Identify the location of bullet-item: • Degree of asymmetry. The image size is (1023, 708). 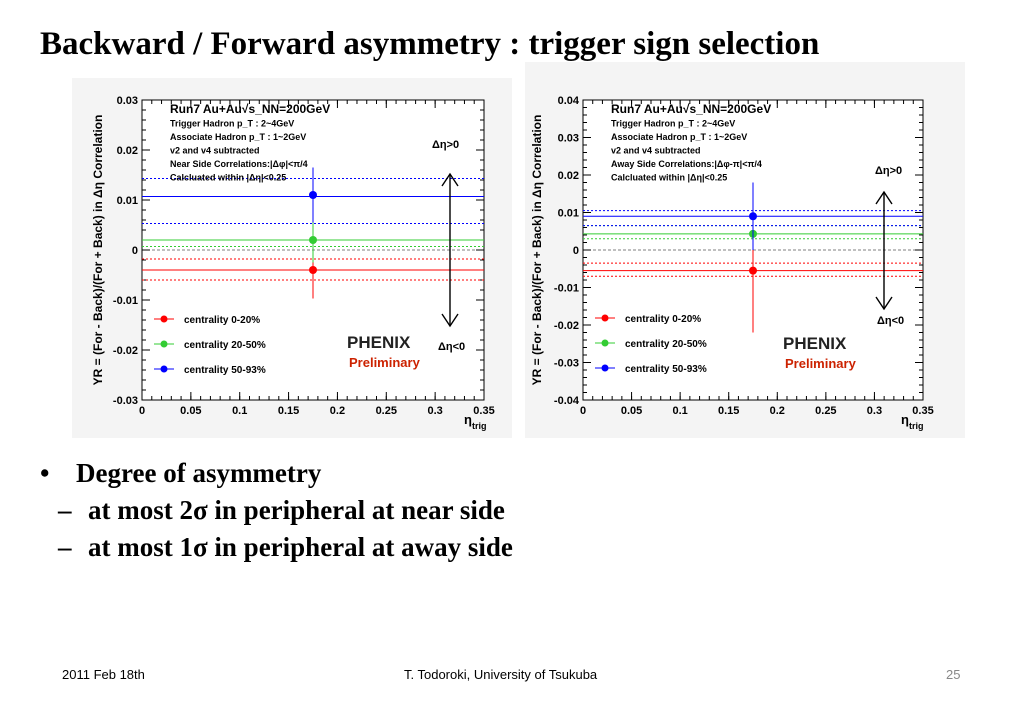
(276, 473).